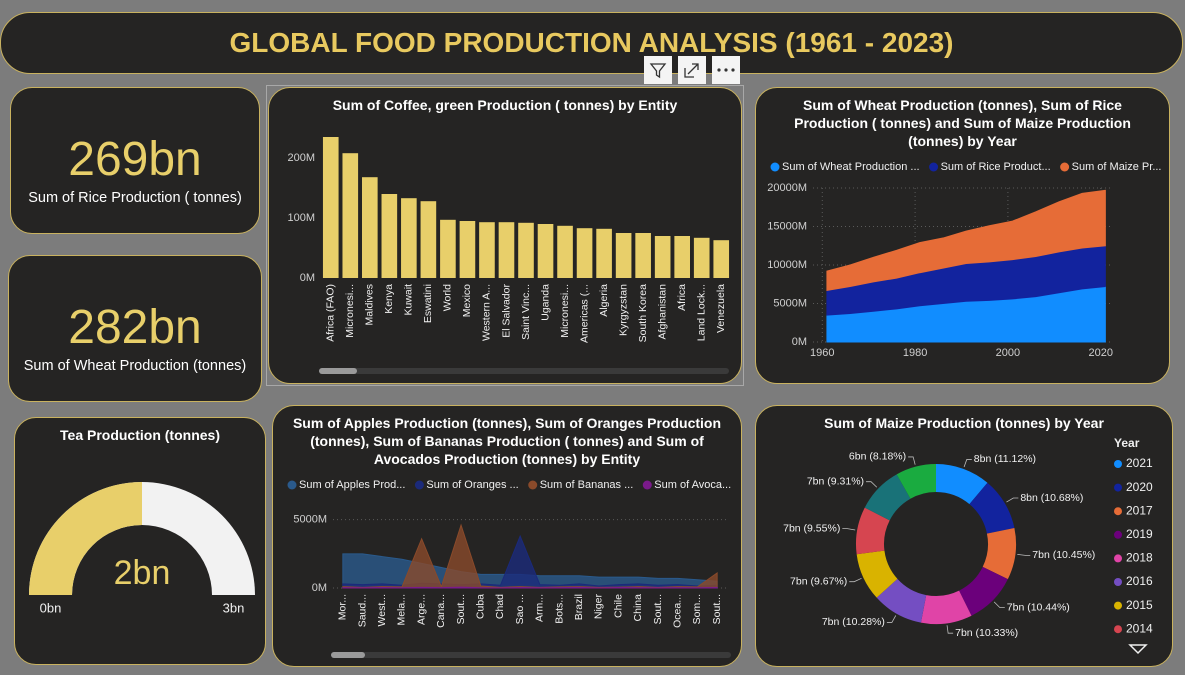 The height and width of the screenshot is (675, 1185). What do you see at coordinates (787, 226) in the screenshot?
I see `y-tick-label: 15000M` at bounding box center [787, 226].